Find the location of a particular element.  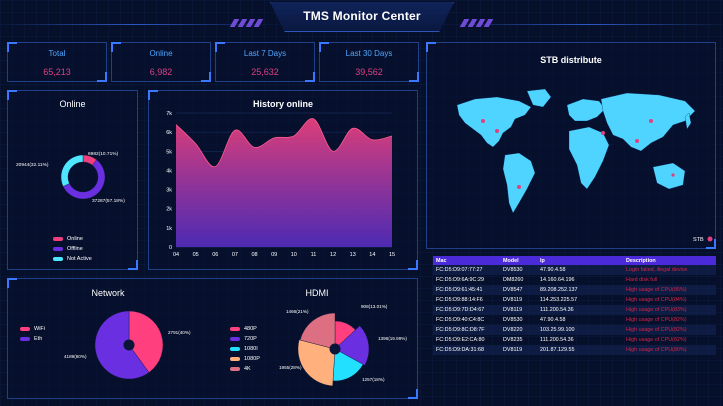

x-tick-label: 04 is located at coordinates (176, 255).